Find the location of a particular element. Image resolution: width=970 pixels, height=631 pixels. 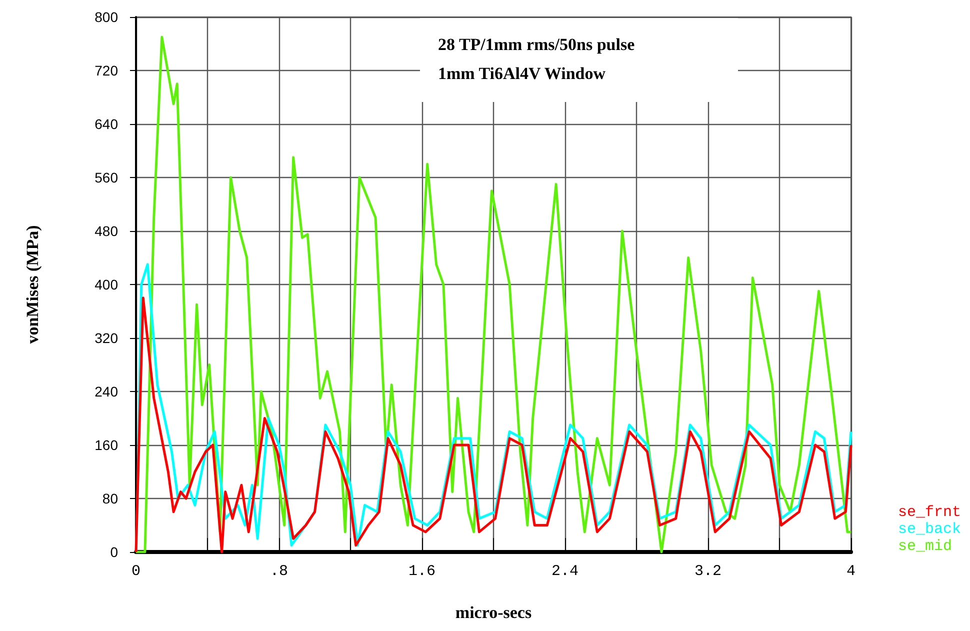

y-tick-label: 800 is located at coordinates (106, 17).